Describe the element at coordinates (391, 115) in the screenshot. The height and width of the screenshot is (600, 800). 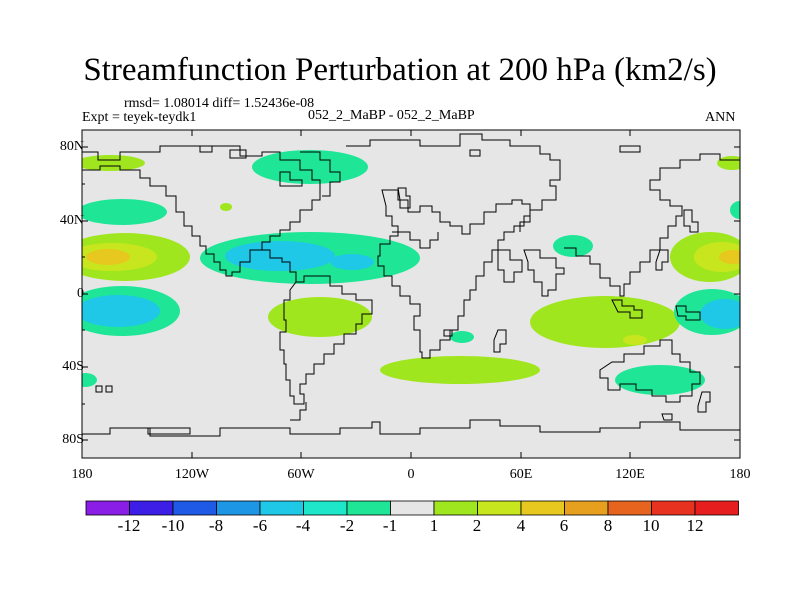
I see `case-label: 052_2_MaBP - 052_2_MaBP` at that location.